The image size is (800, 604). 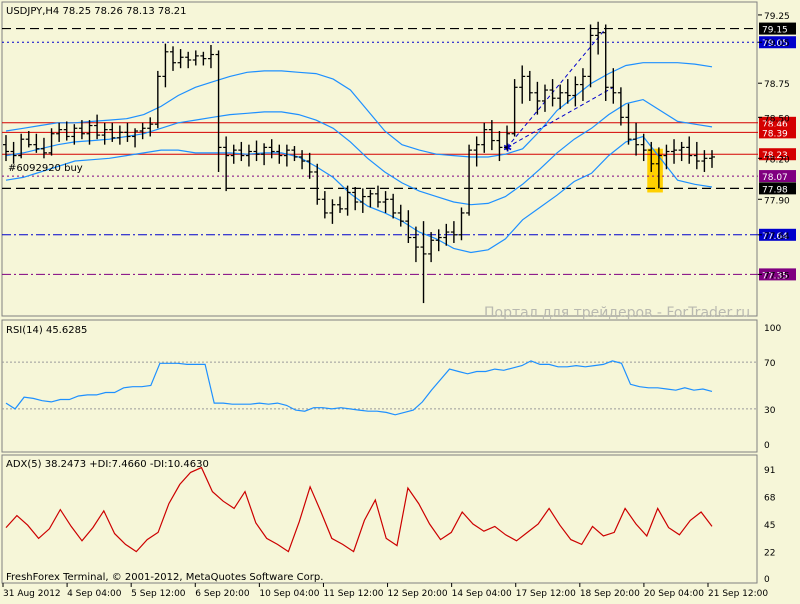 I want to click on time-tick-label: 20 Sep 04:00, so click(x=674, y=594).